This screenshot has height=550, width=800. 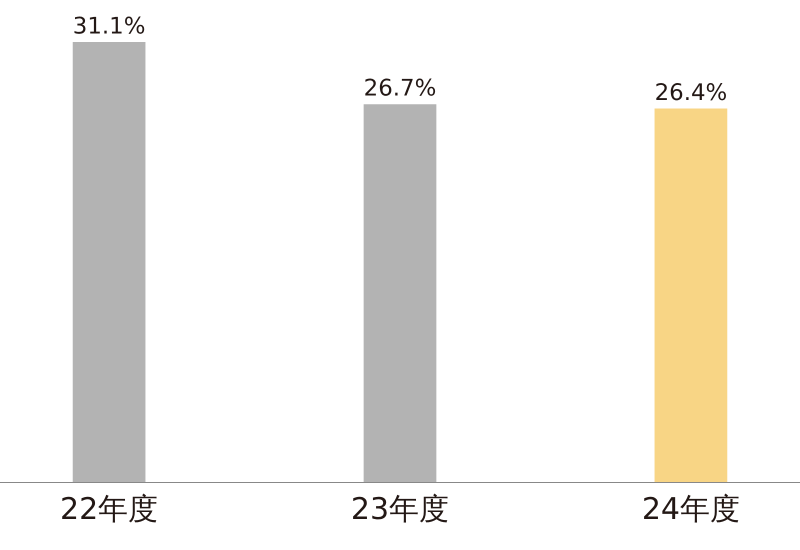 What do you see at coordinates (400, 509) in the screenshot?
I see `x-tick-label: 23年度` at bounding box center [400, 509].